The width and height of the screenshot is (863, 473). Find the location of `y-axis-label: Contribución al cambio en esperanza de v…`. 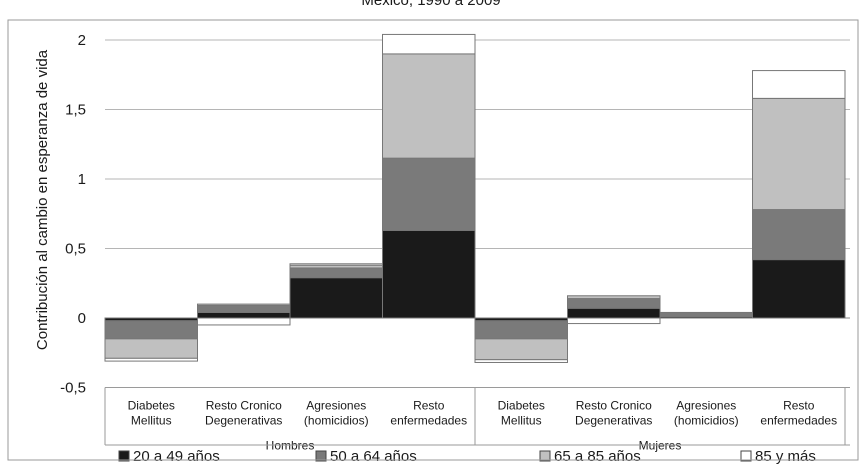

y-axis-label: Contribución al cambio en esperanza de v… is located at coordinates (42, 199).